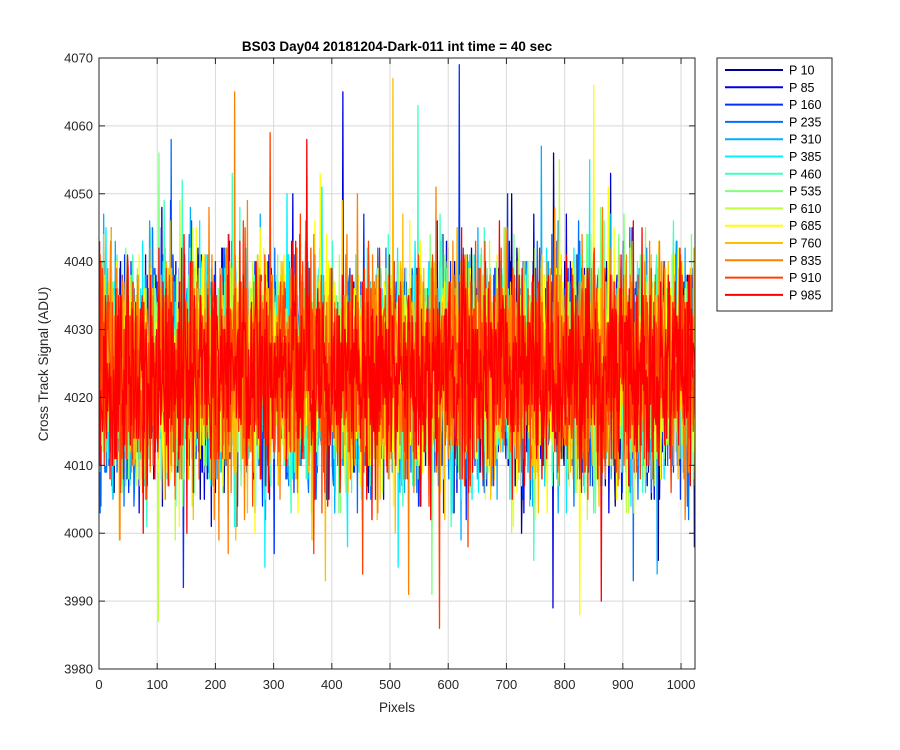  Describe the element at coordinates (805, 157) in the screenshot. I see `legend-label: P 385` at that location.